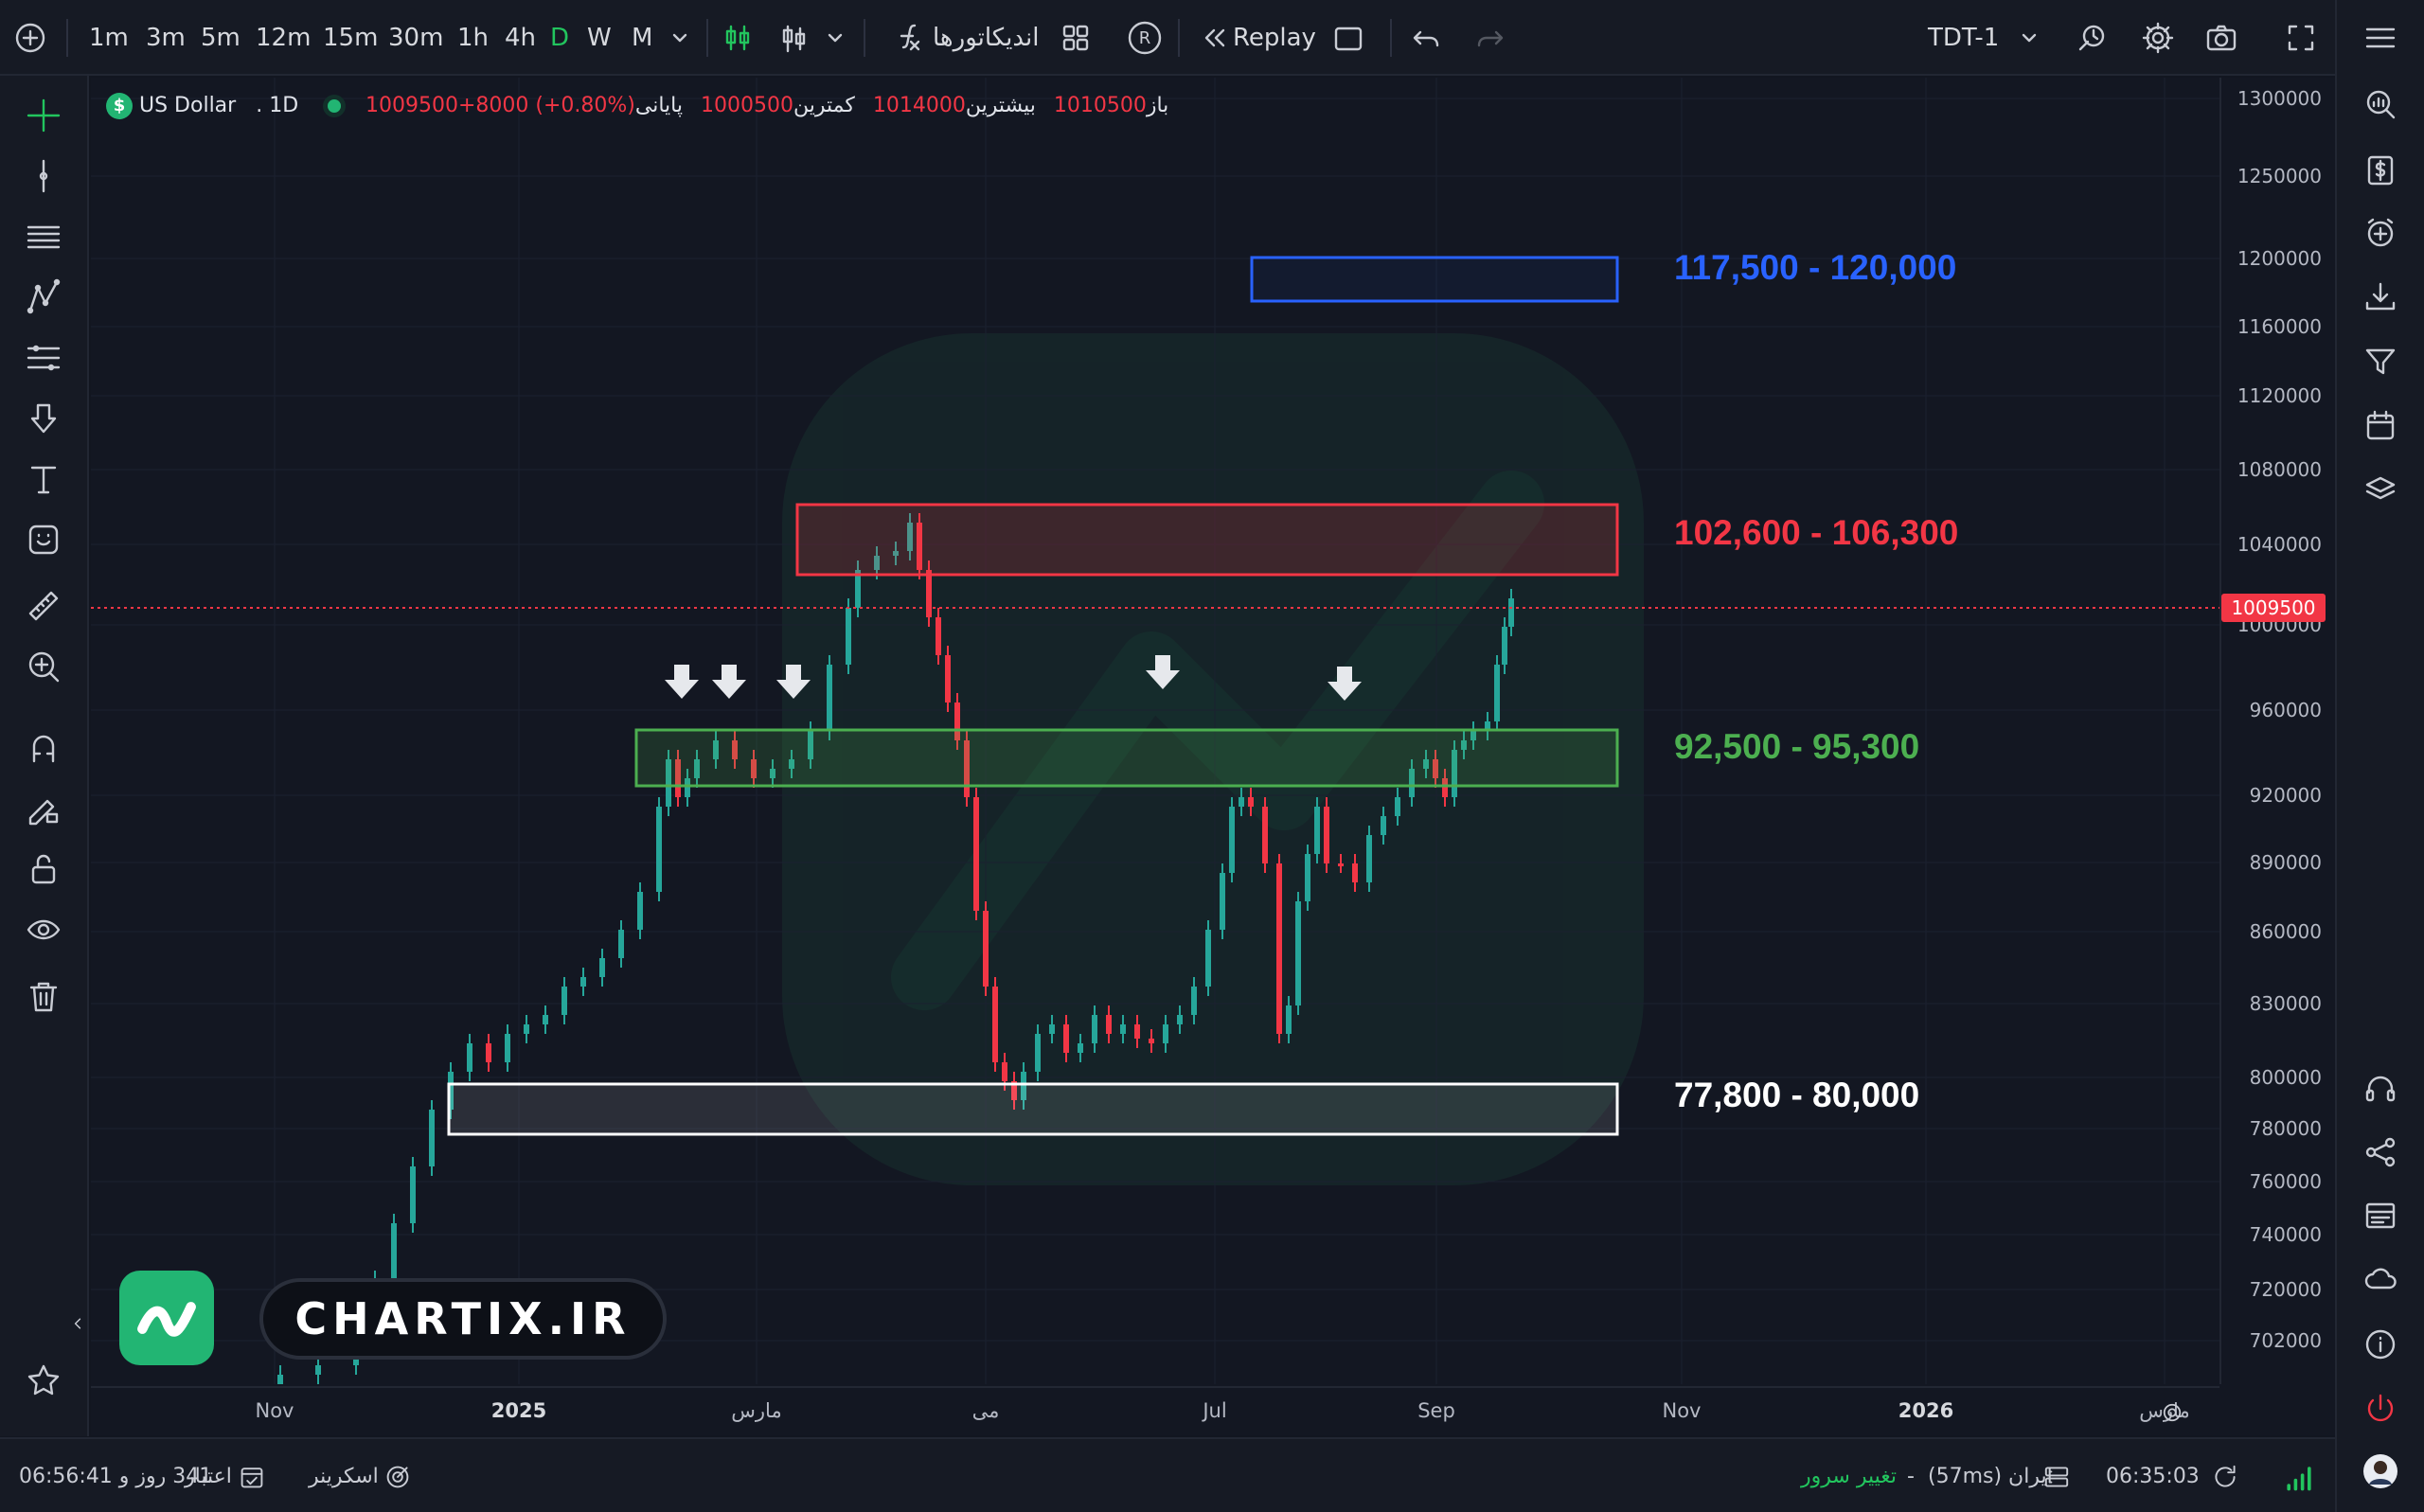 This screenshot has height=1512, width=2424. I want to click on download-icon, so click(2380, 297).